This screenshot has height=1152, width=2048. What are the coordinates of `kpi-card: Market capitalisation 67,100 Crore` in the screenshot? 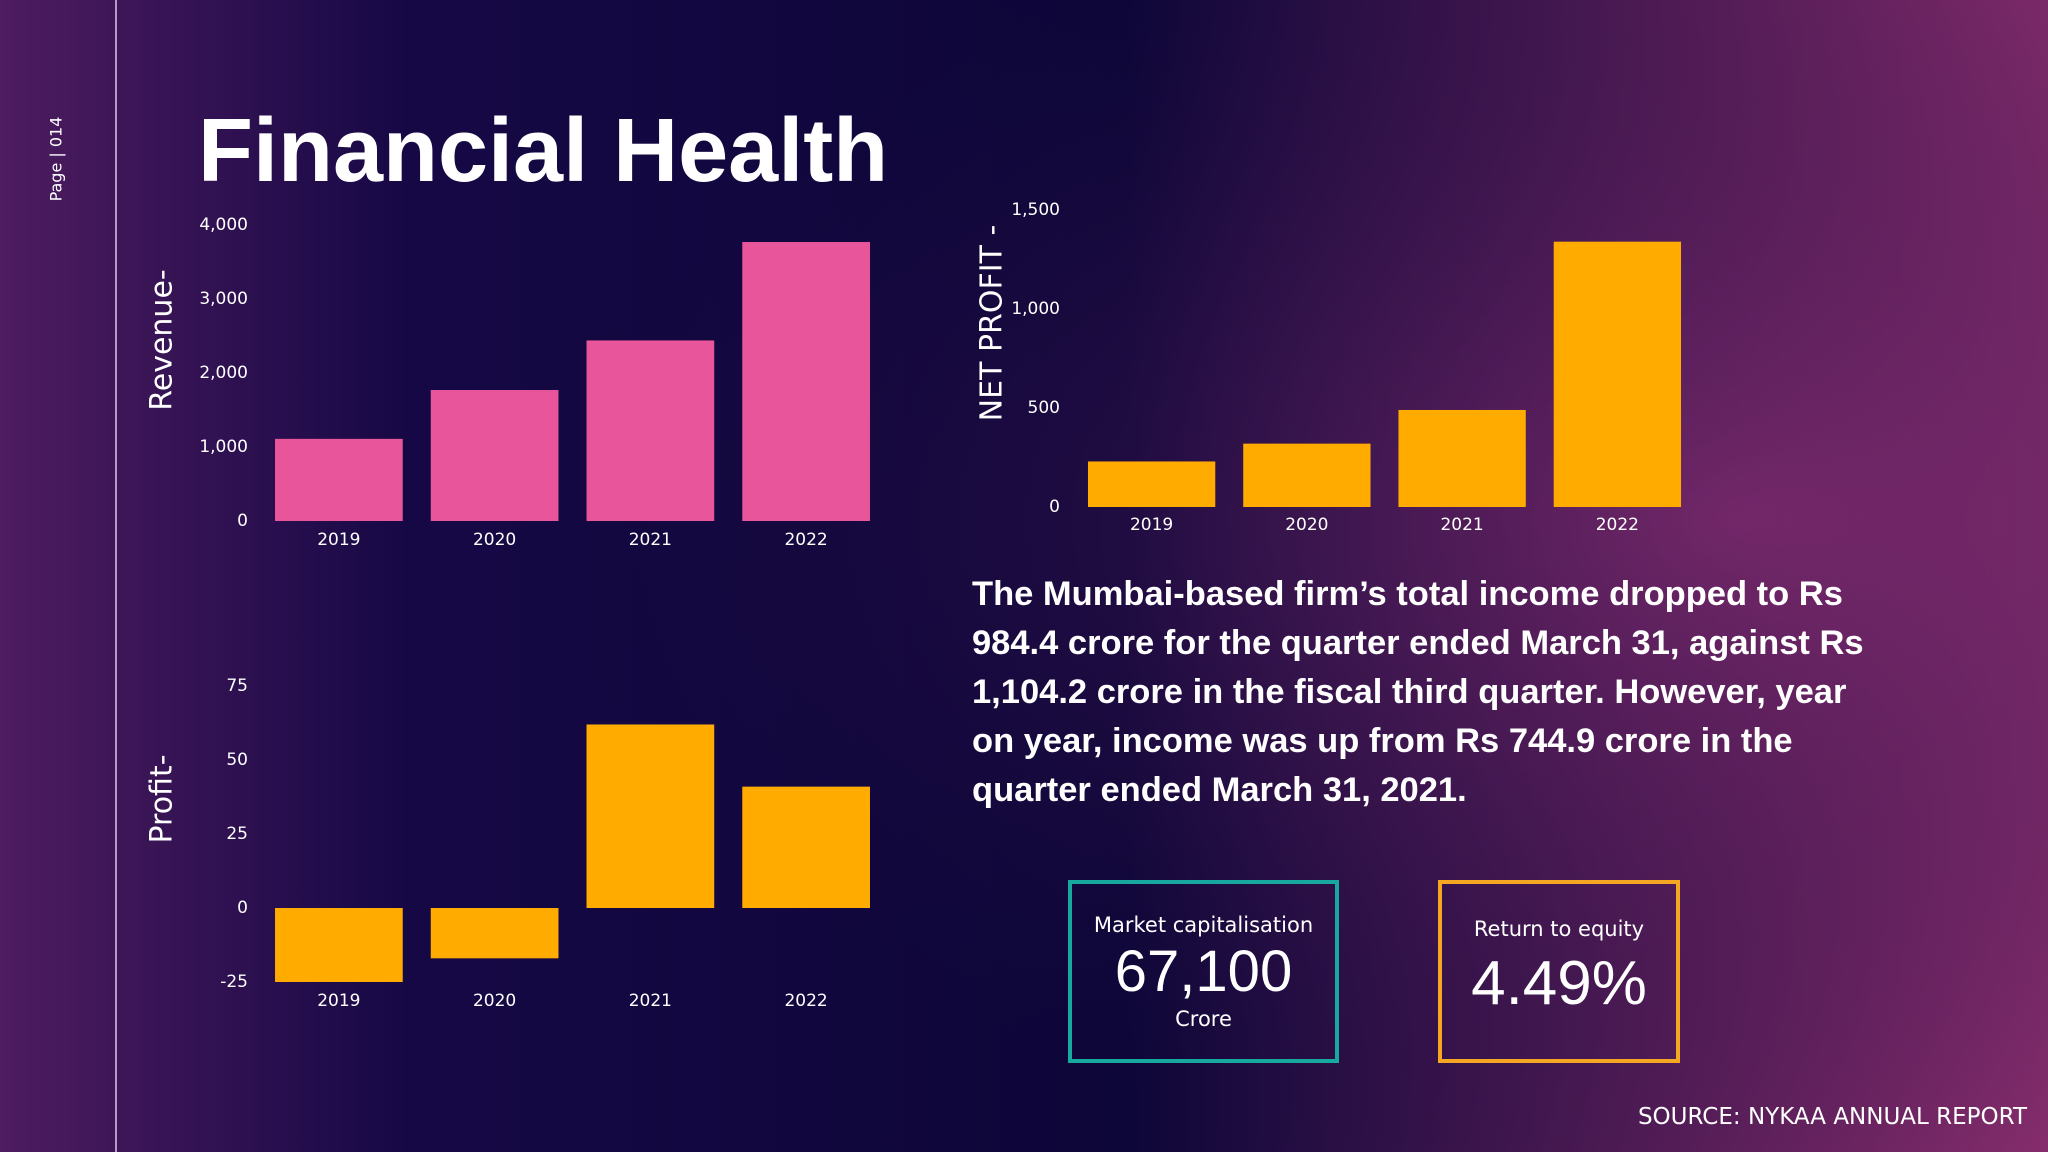 It's located at (1203, 971).